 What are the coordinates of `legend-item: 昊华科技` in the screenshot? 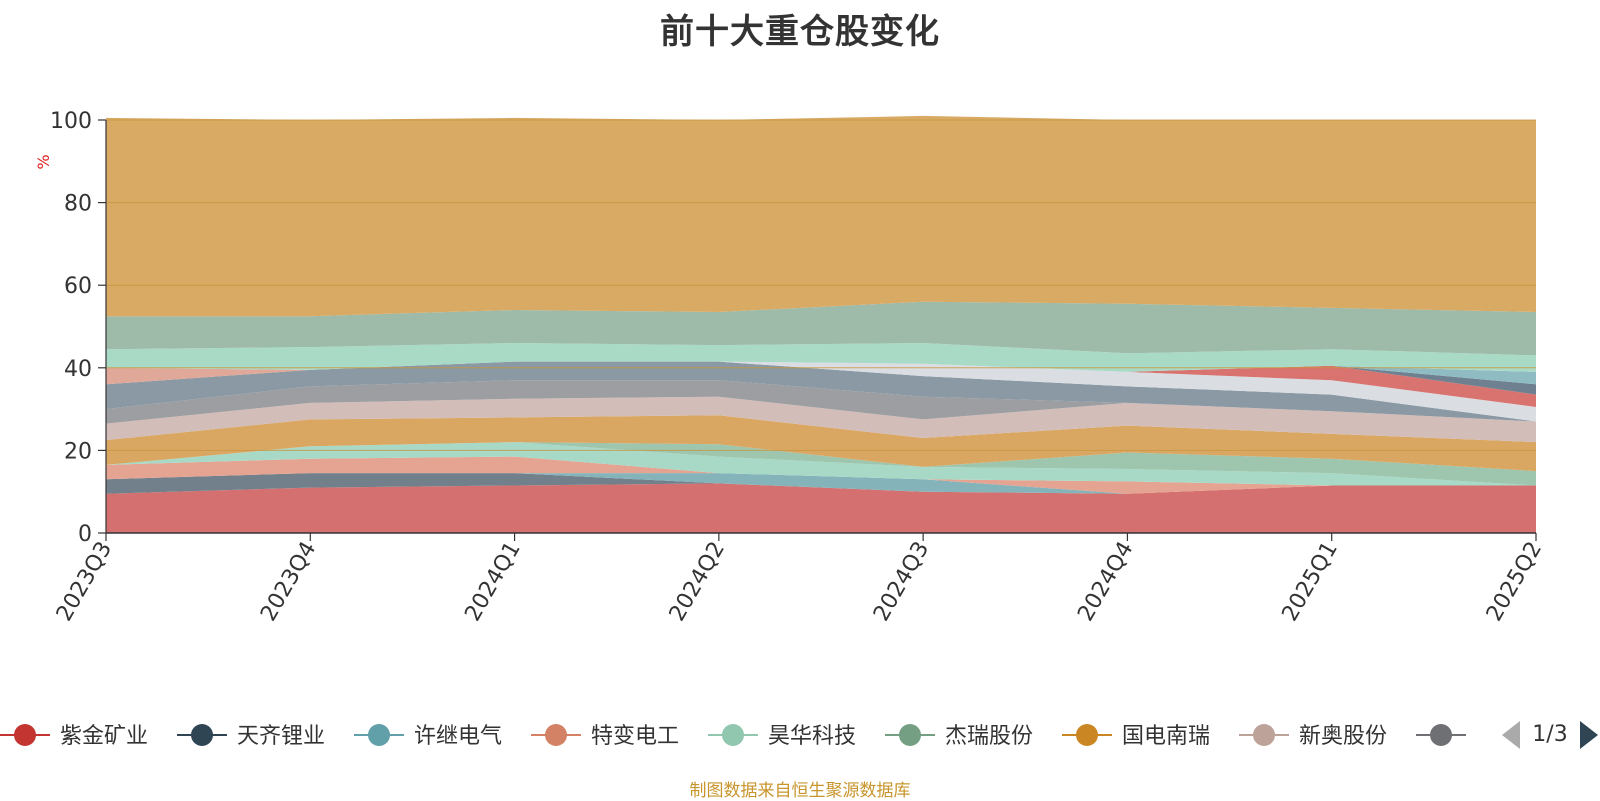 It's located at (782, 736).